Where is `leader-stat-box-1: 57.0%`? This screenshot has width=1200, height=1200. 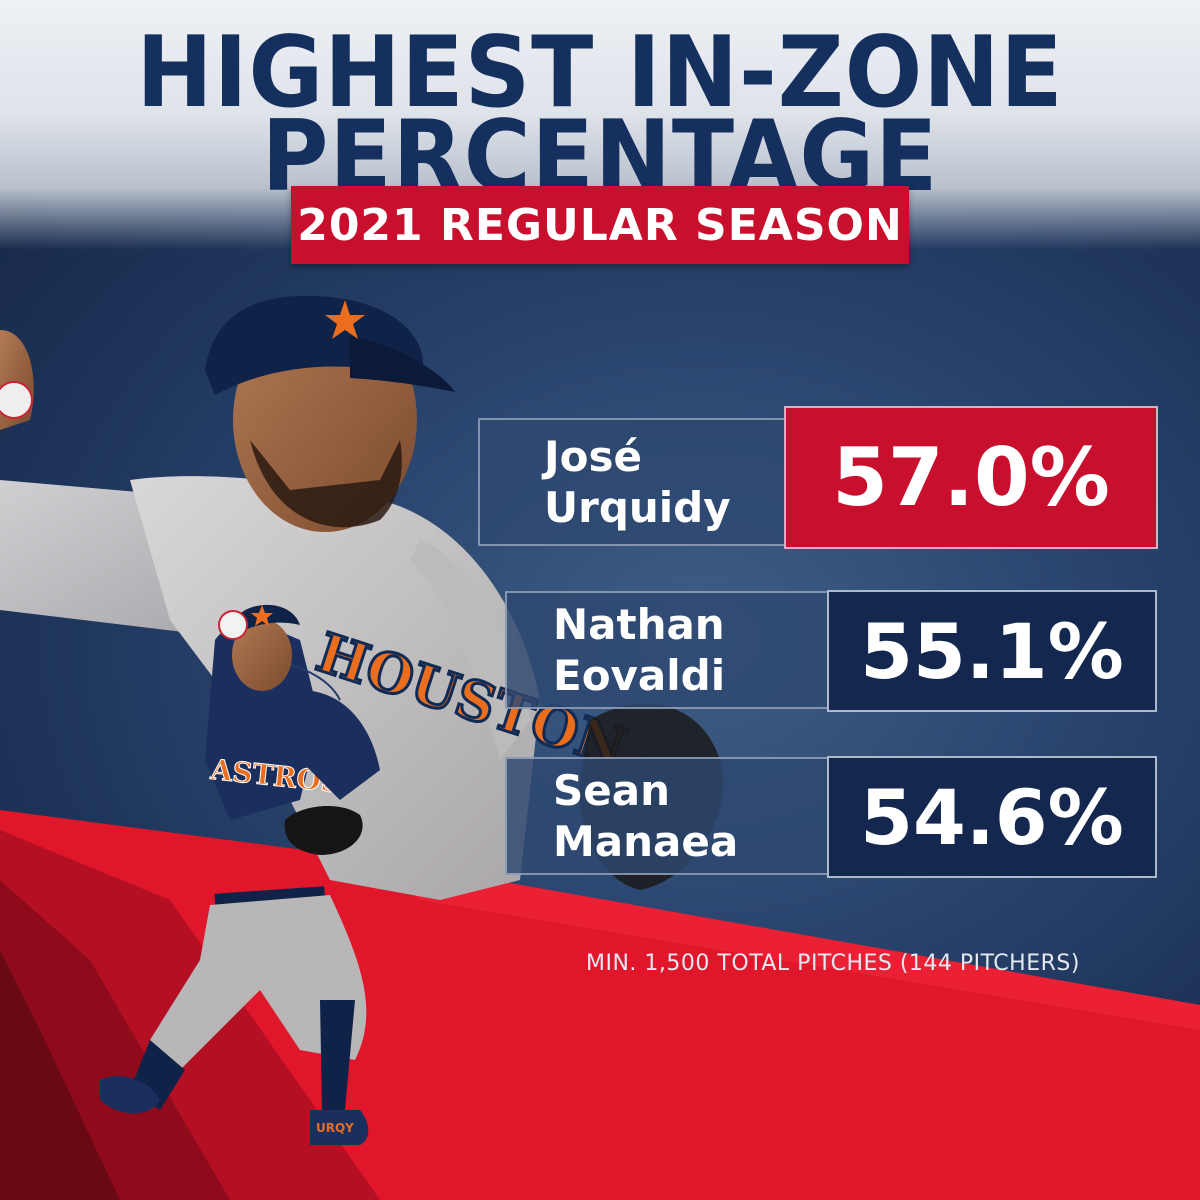
leader-stat-box-1: 57.0% is located at coordinates (971, 477).